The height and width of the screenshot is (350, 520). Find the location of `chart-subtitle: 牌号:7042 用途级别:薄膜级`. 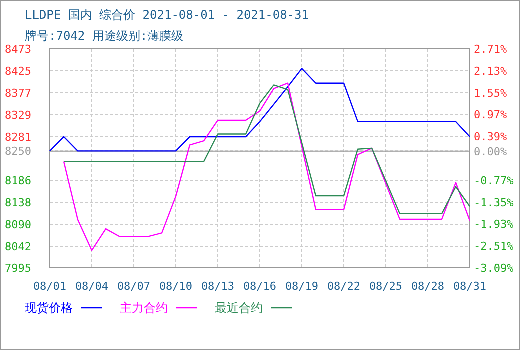

chart-subtitle: 牌号:7042 用途级别:薄膜级 is located at coordinates (104, 36).